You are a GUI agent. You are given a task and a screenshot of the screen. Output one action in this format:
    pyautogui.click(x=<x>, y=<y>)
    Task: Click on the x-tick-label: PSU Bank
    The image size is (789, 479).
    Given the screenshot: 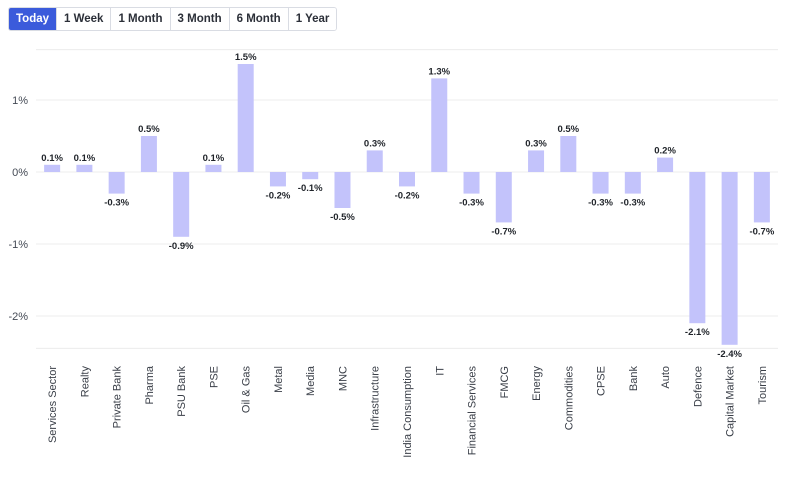 What is the action you would take?
    pyautogui.click(x=182, y=391)
    